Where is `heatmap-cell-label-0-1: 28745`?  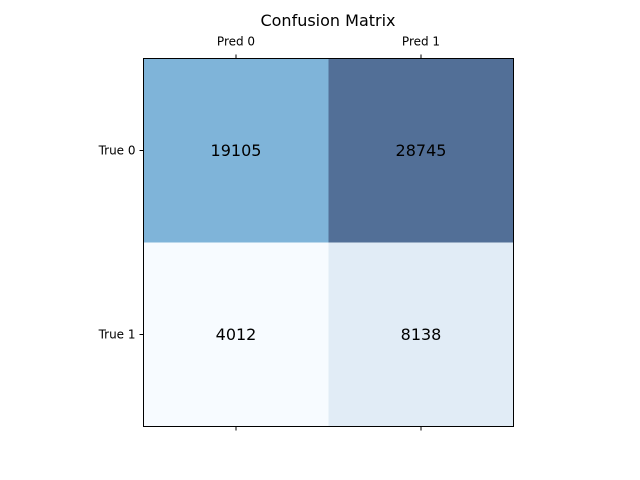 heatmap-cell-label-0-1: 28745 is located at coordinates (421, 150).